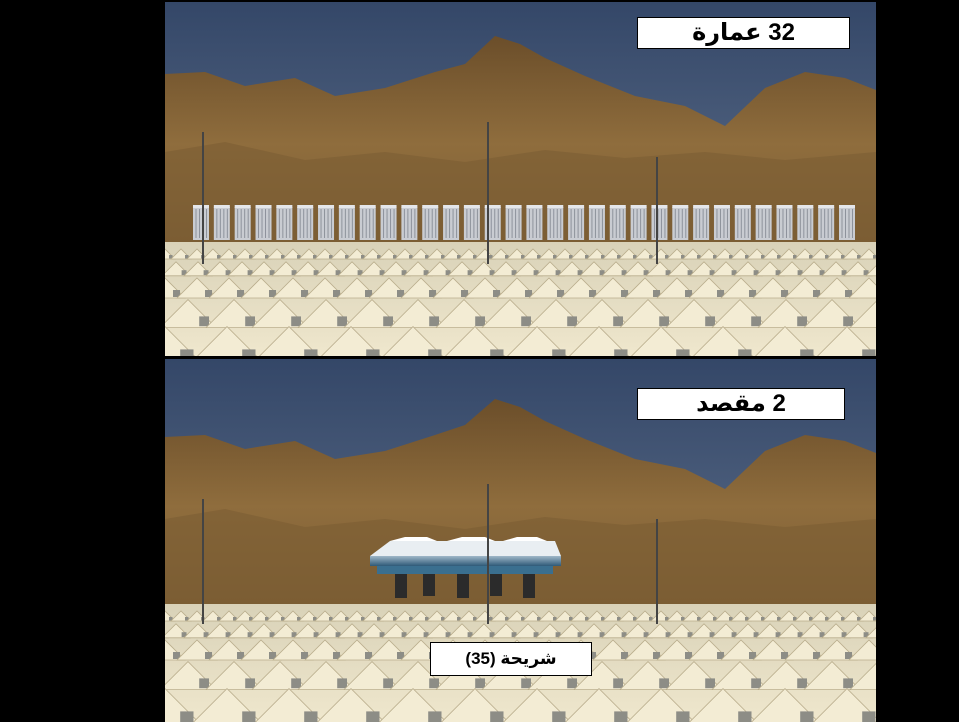  I want to click on maqsad-structures, so click(465, 567).